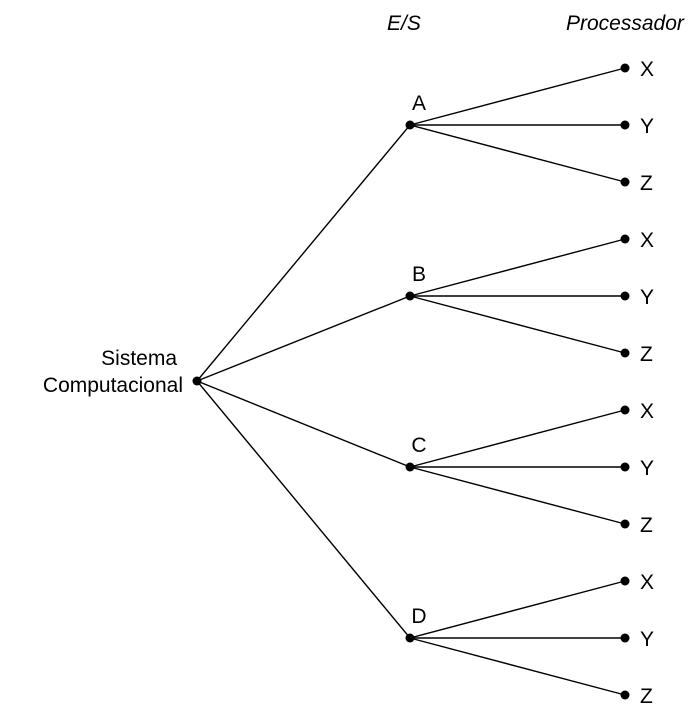 This screenshot has width=690, height=704. Describe the element at coordinates (410, 125) in the screenshot. I see `node-a` at that location.